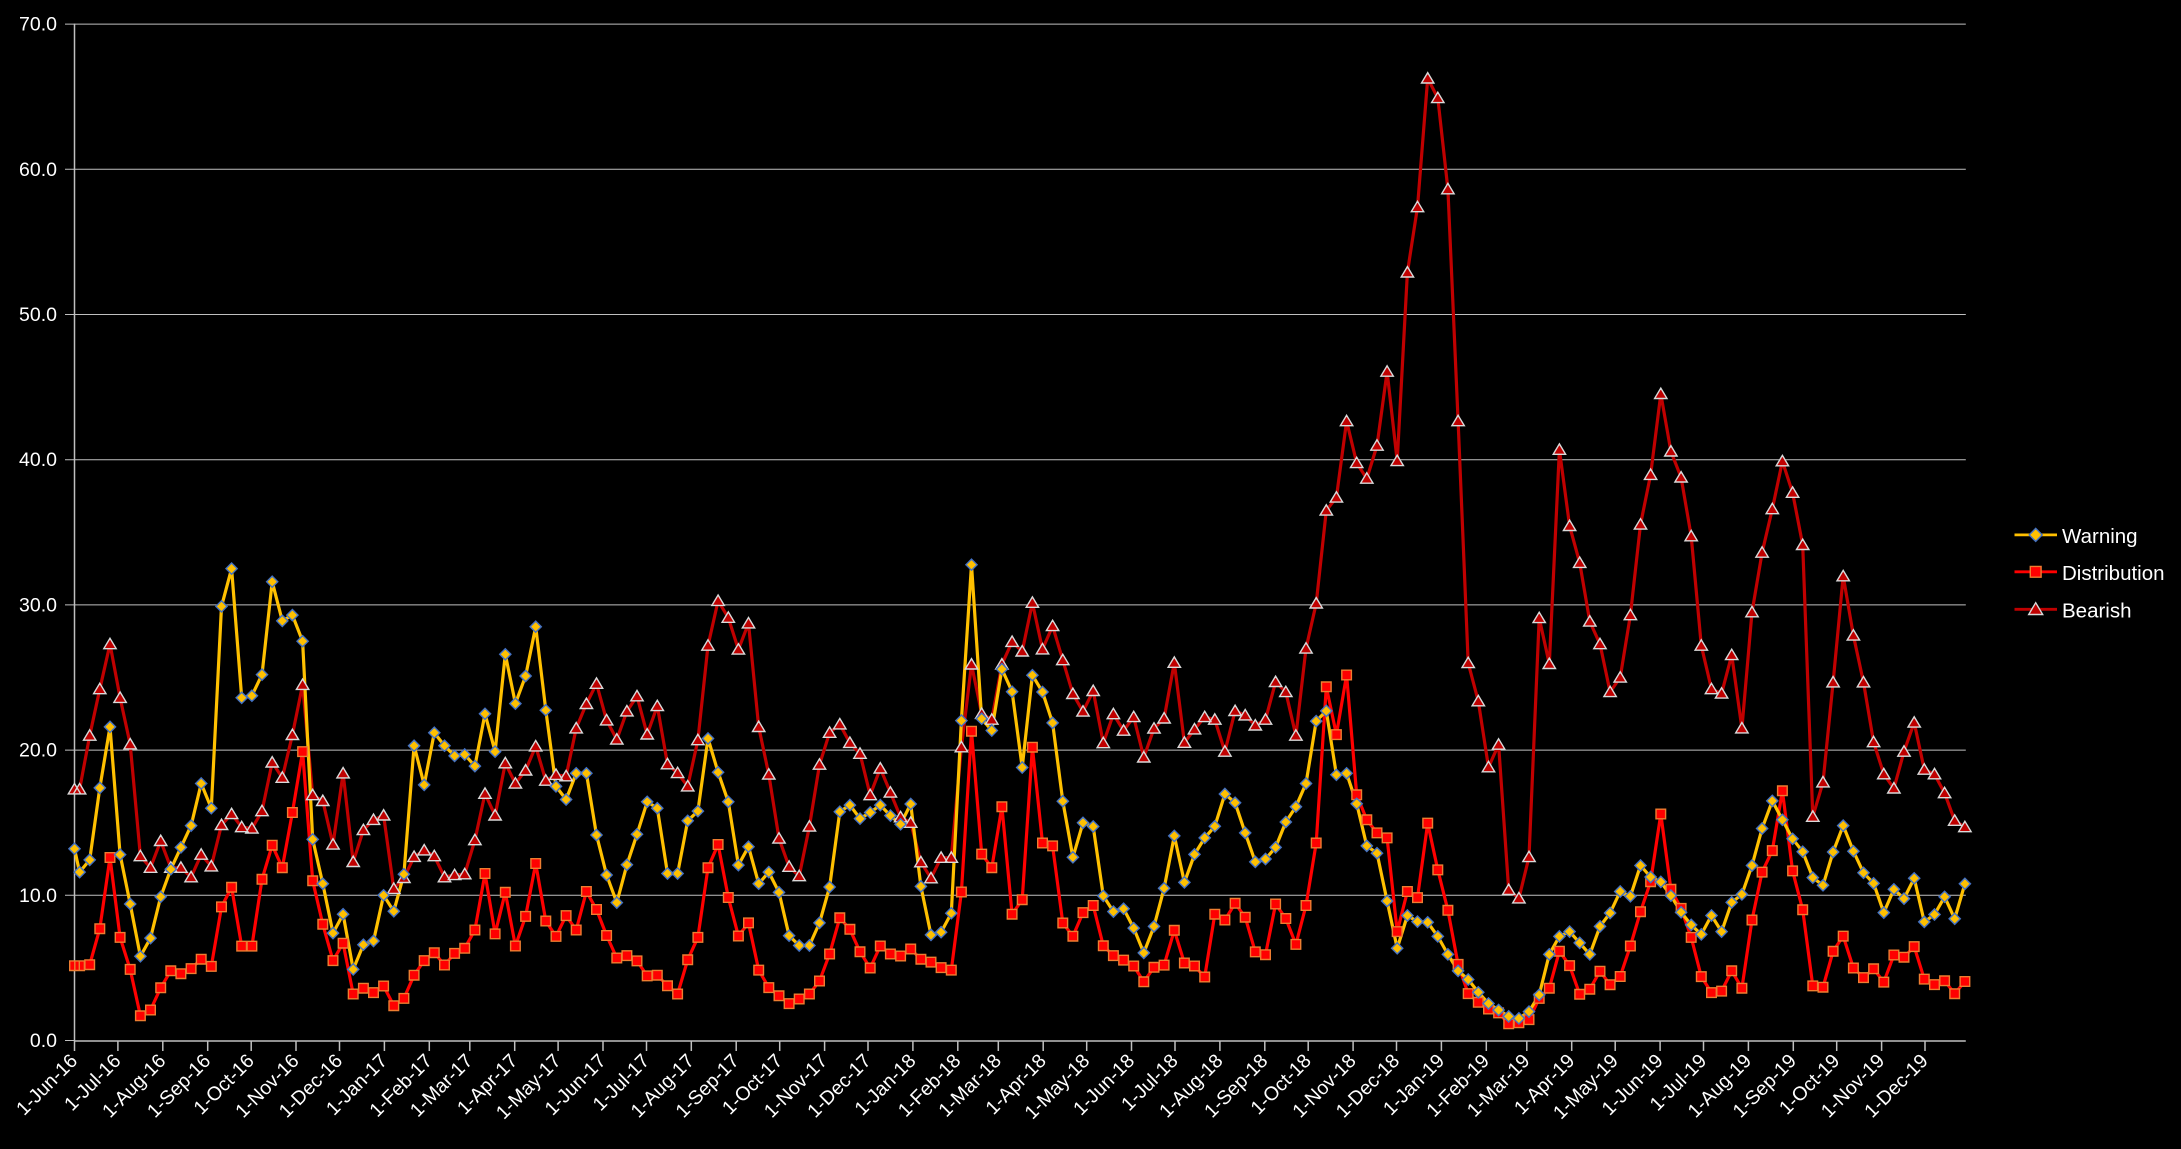  I want to click on svg-text: 50.0, so click(38, 315).